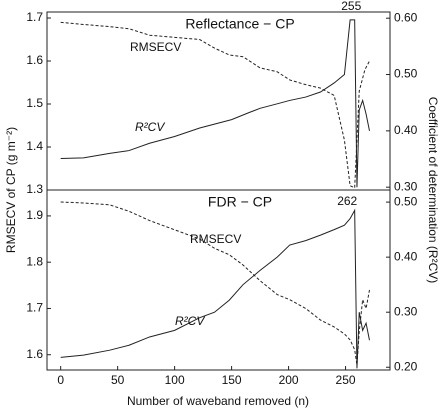 This screenshot has width=443, height=413. What do you see at coordinates (239, 24) in the screenshot?
I see `panel-title: Reflectance − CP` at bounding box center [239, 24].